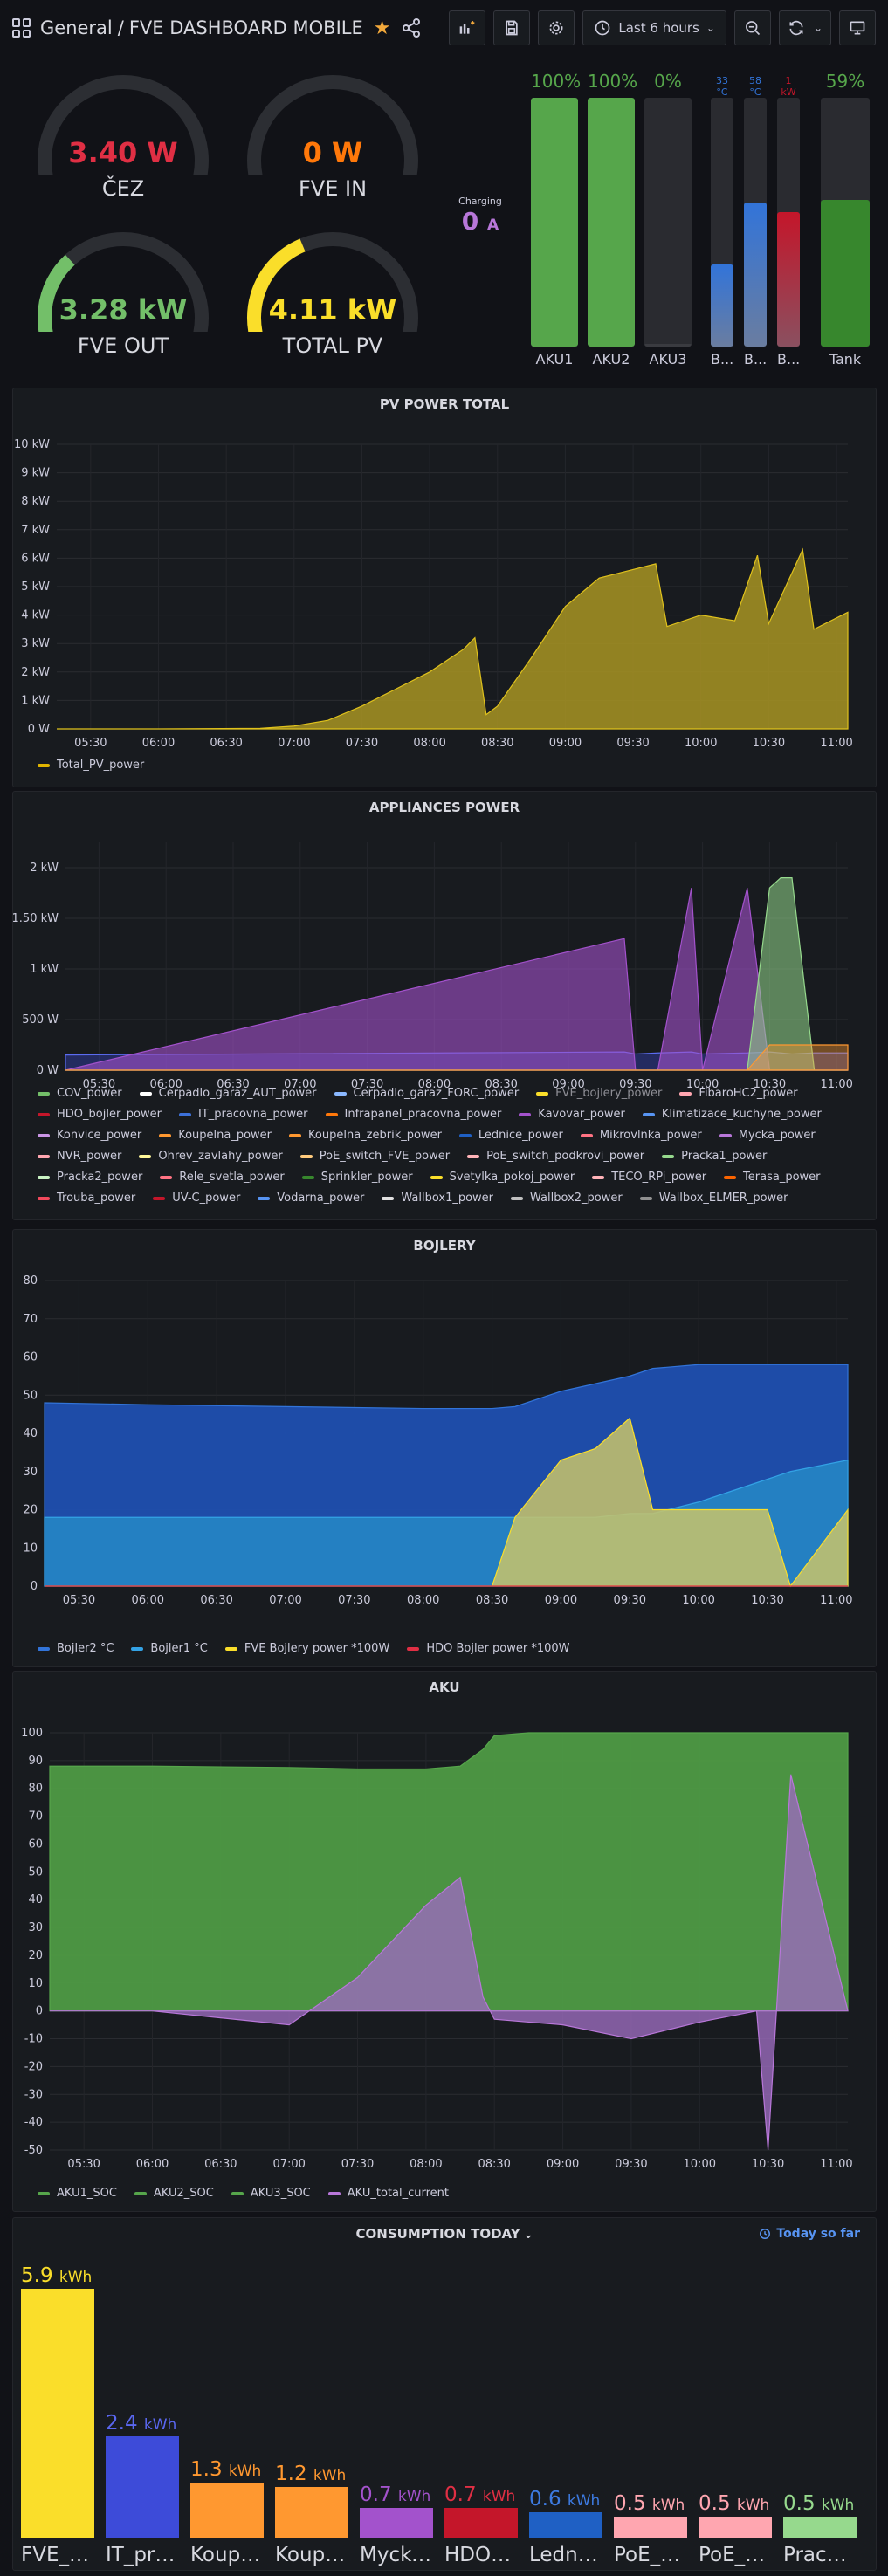 The width and height of the screenshot is (888, 2576). Describe the element at coordinates (755, 86) in the screenshot. I see `bar-gauge-value: 58 °C` at that location.